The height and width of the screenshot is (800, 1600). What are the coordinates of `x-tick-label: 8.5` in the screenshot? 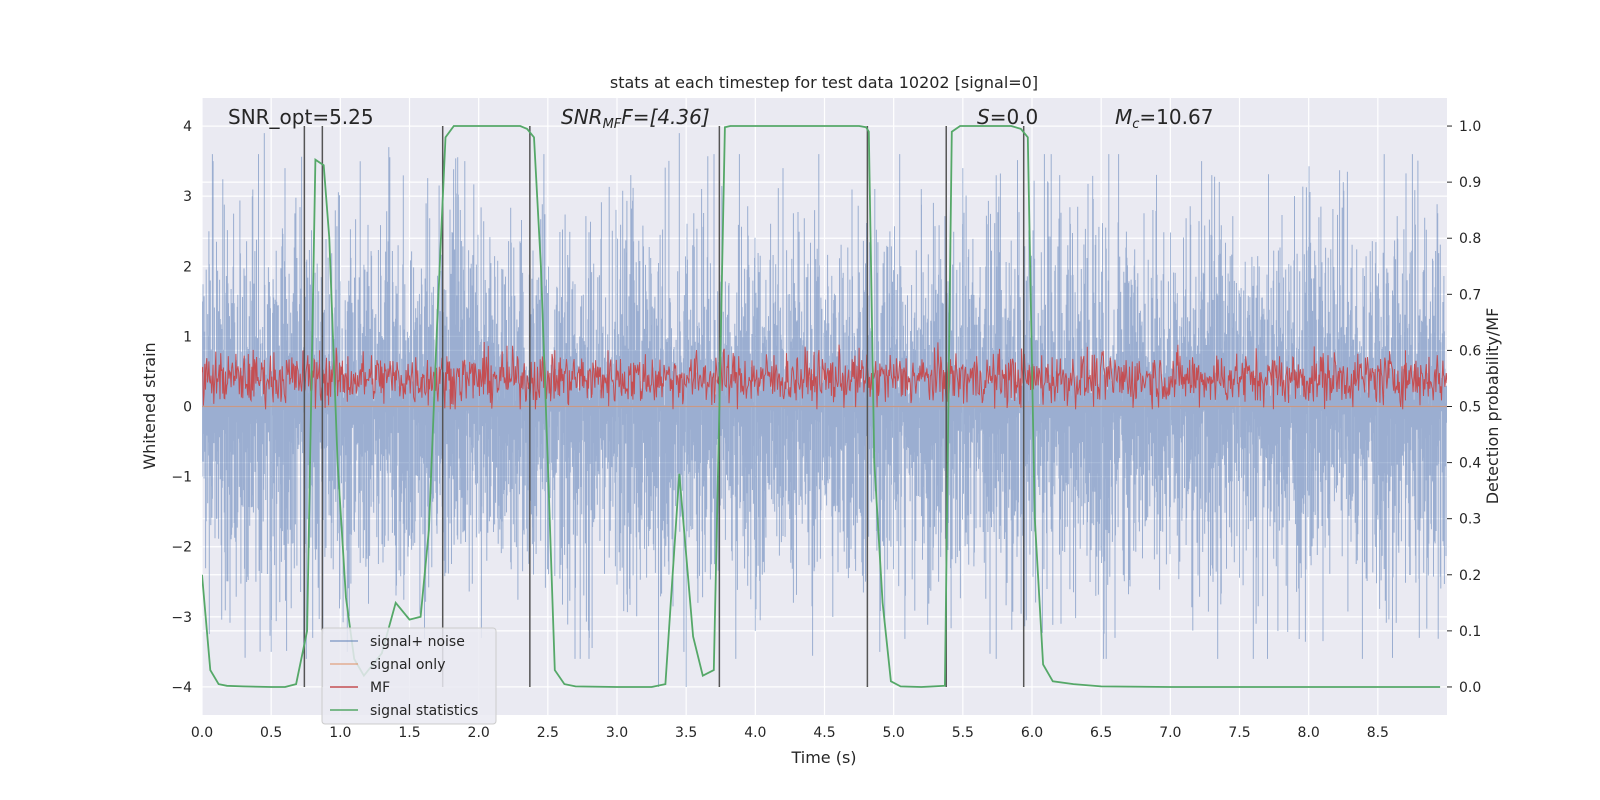 It's located at (1378, 733).